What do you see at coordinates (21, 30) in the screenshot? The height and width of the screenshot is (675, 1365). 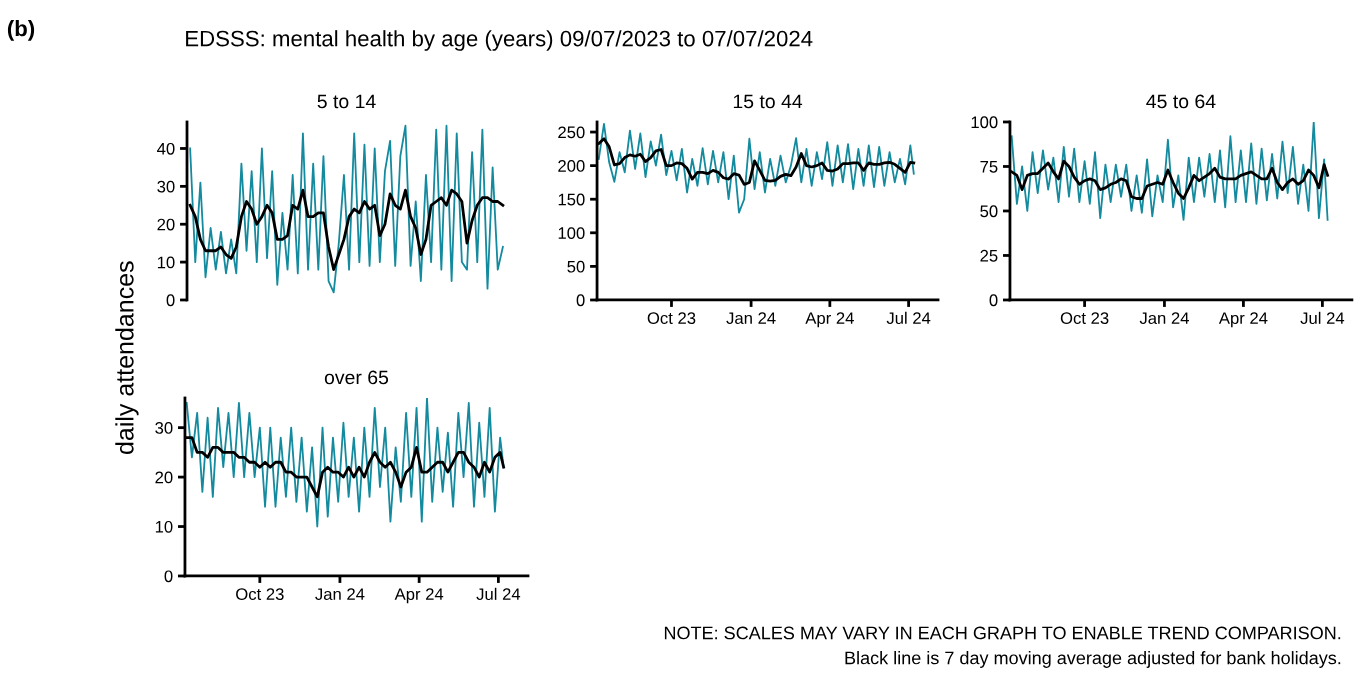 I see `text: (b)` at bounding box center [21, 30].